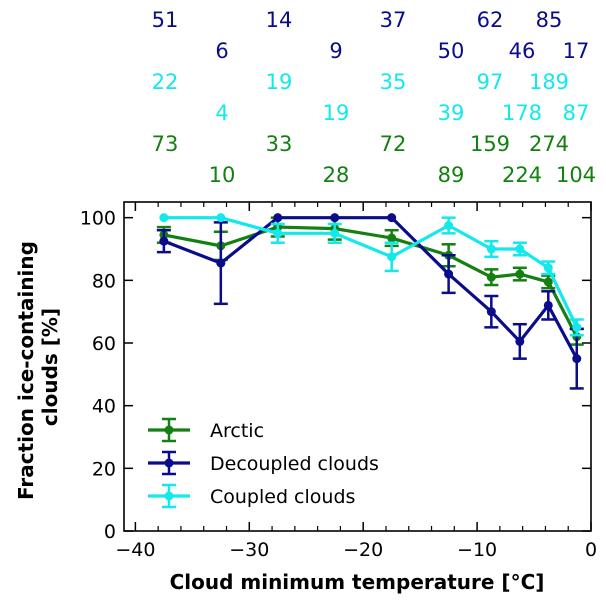  What do you see at coordinates (165, 82) in the screenshot?
I see `count-label: 22` at bounding box center [165, 82].